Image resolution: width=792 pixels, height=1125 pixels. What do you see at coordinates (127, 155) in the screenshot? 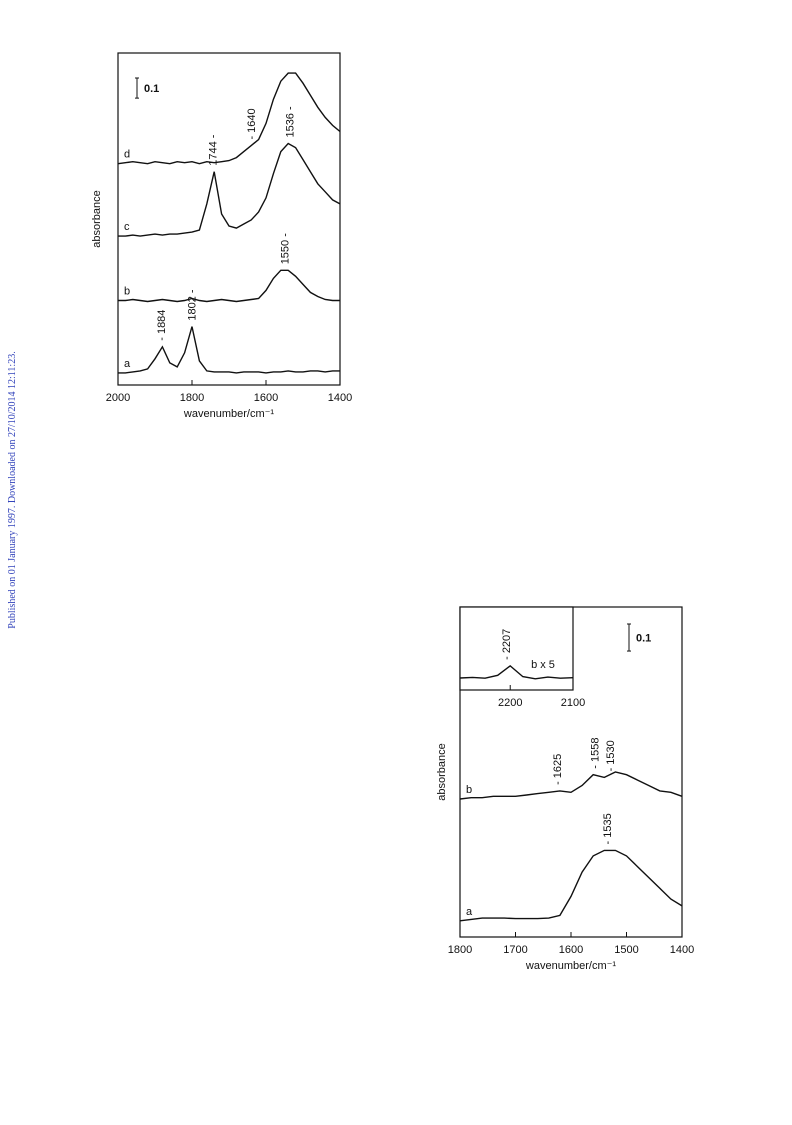
I see `series-label: d` at bounding box center [127, 155].